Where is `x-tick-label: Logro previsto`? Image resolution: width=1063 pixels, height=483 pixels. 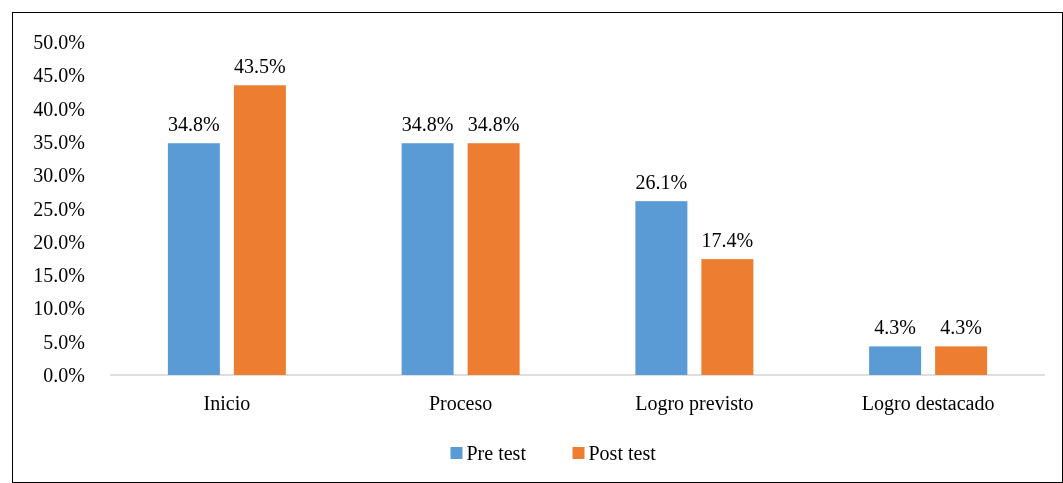
x-tick-label: Logro previsto is located at coordinates (694, 403).